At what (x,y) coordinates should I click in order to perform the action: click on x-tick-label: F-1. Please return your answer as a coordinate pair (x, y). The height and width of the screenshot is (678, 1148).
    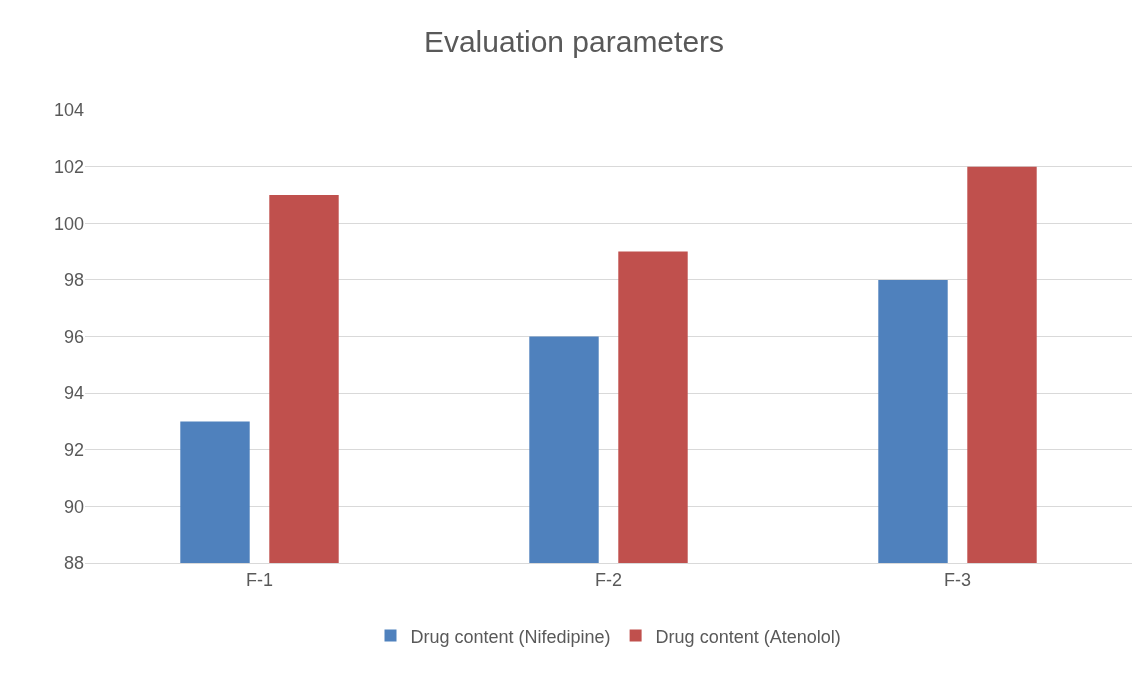
    Looking at the image, I should click on (259, 579).